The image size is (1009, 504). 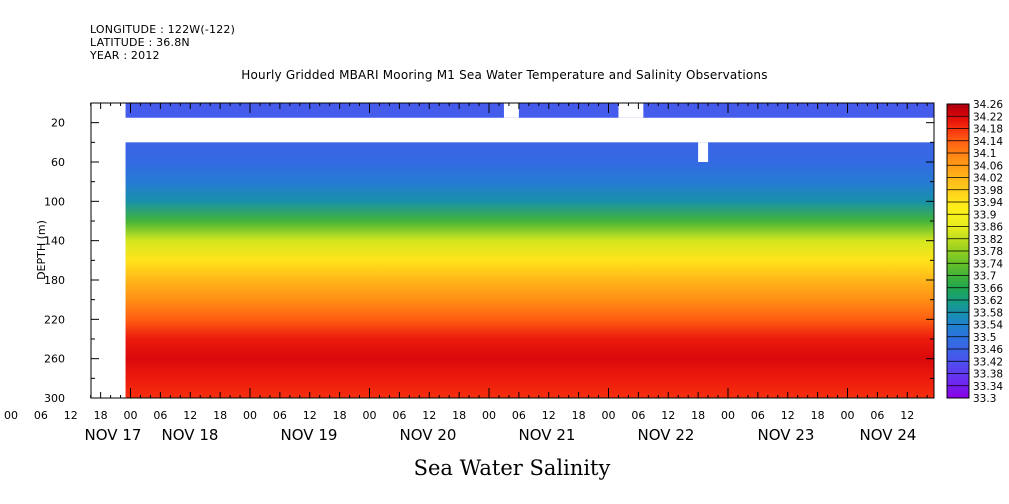 What do you see at coordinates (988, 350) in the screenshot?
I see `colorbar-label: 33.46` at bounding box center [988, 350].